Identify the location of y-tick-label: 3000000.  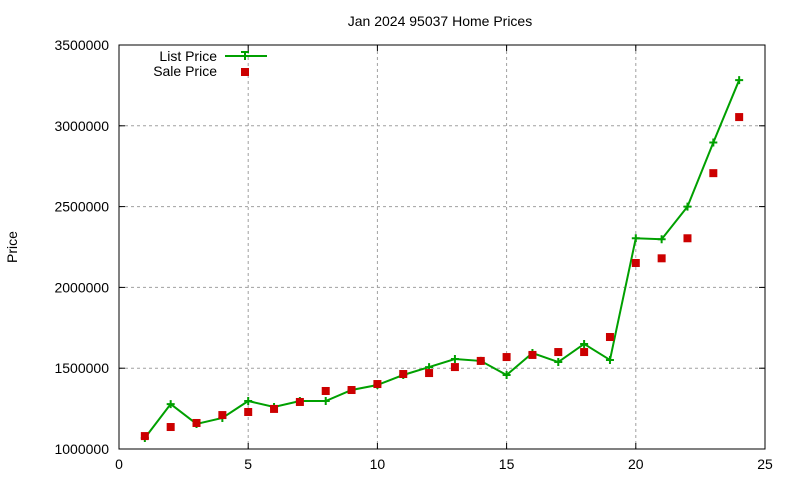
(81, 126).